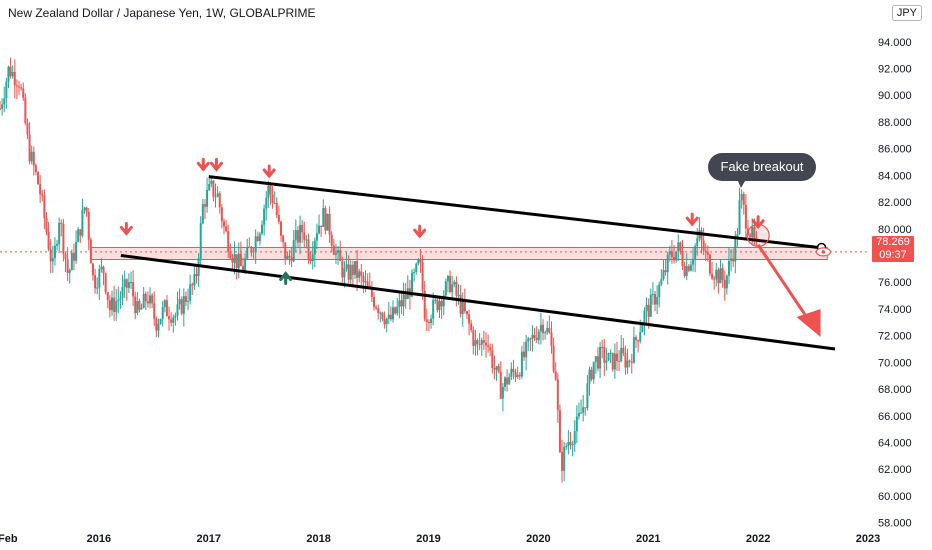  What do you see at coordinates (823, 252) in the screenshot?
I see `eye-icon-pupil` at bounding box center [823, 252].